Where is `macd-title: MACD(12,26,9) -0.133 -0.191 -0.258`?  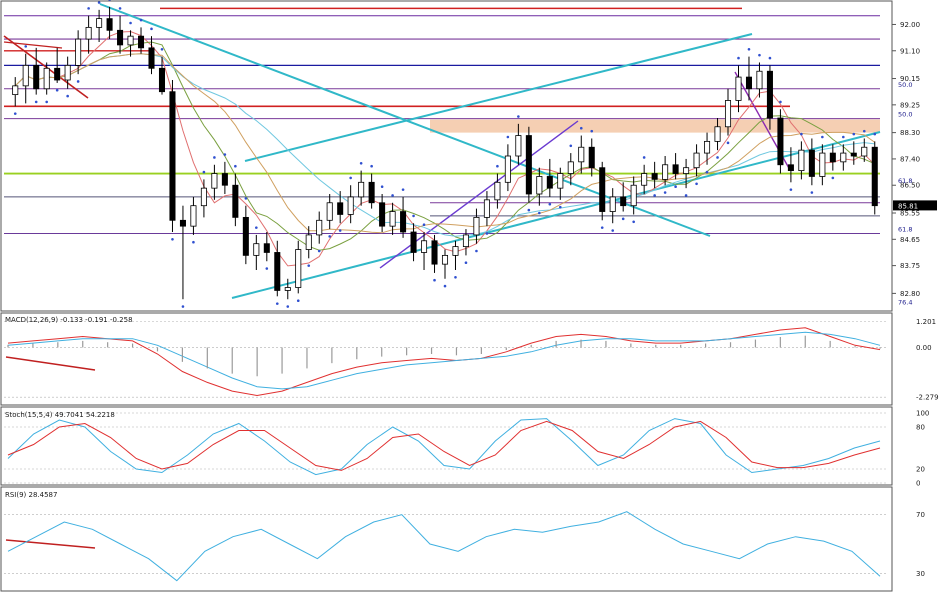 macd-title: MACD(12,26,9) -0.133 -0.191 -0.258 is located at coordinates (69, 320).